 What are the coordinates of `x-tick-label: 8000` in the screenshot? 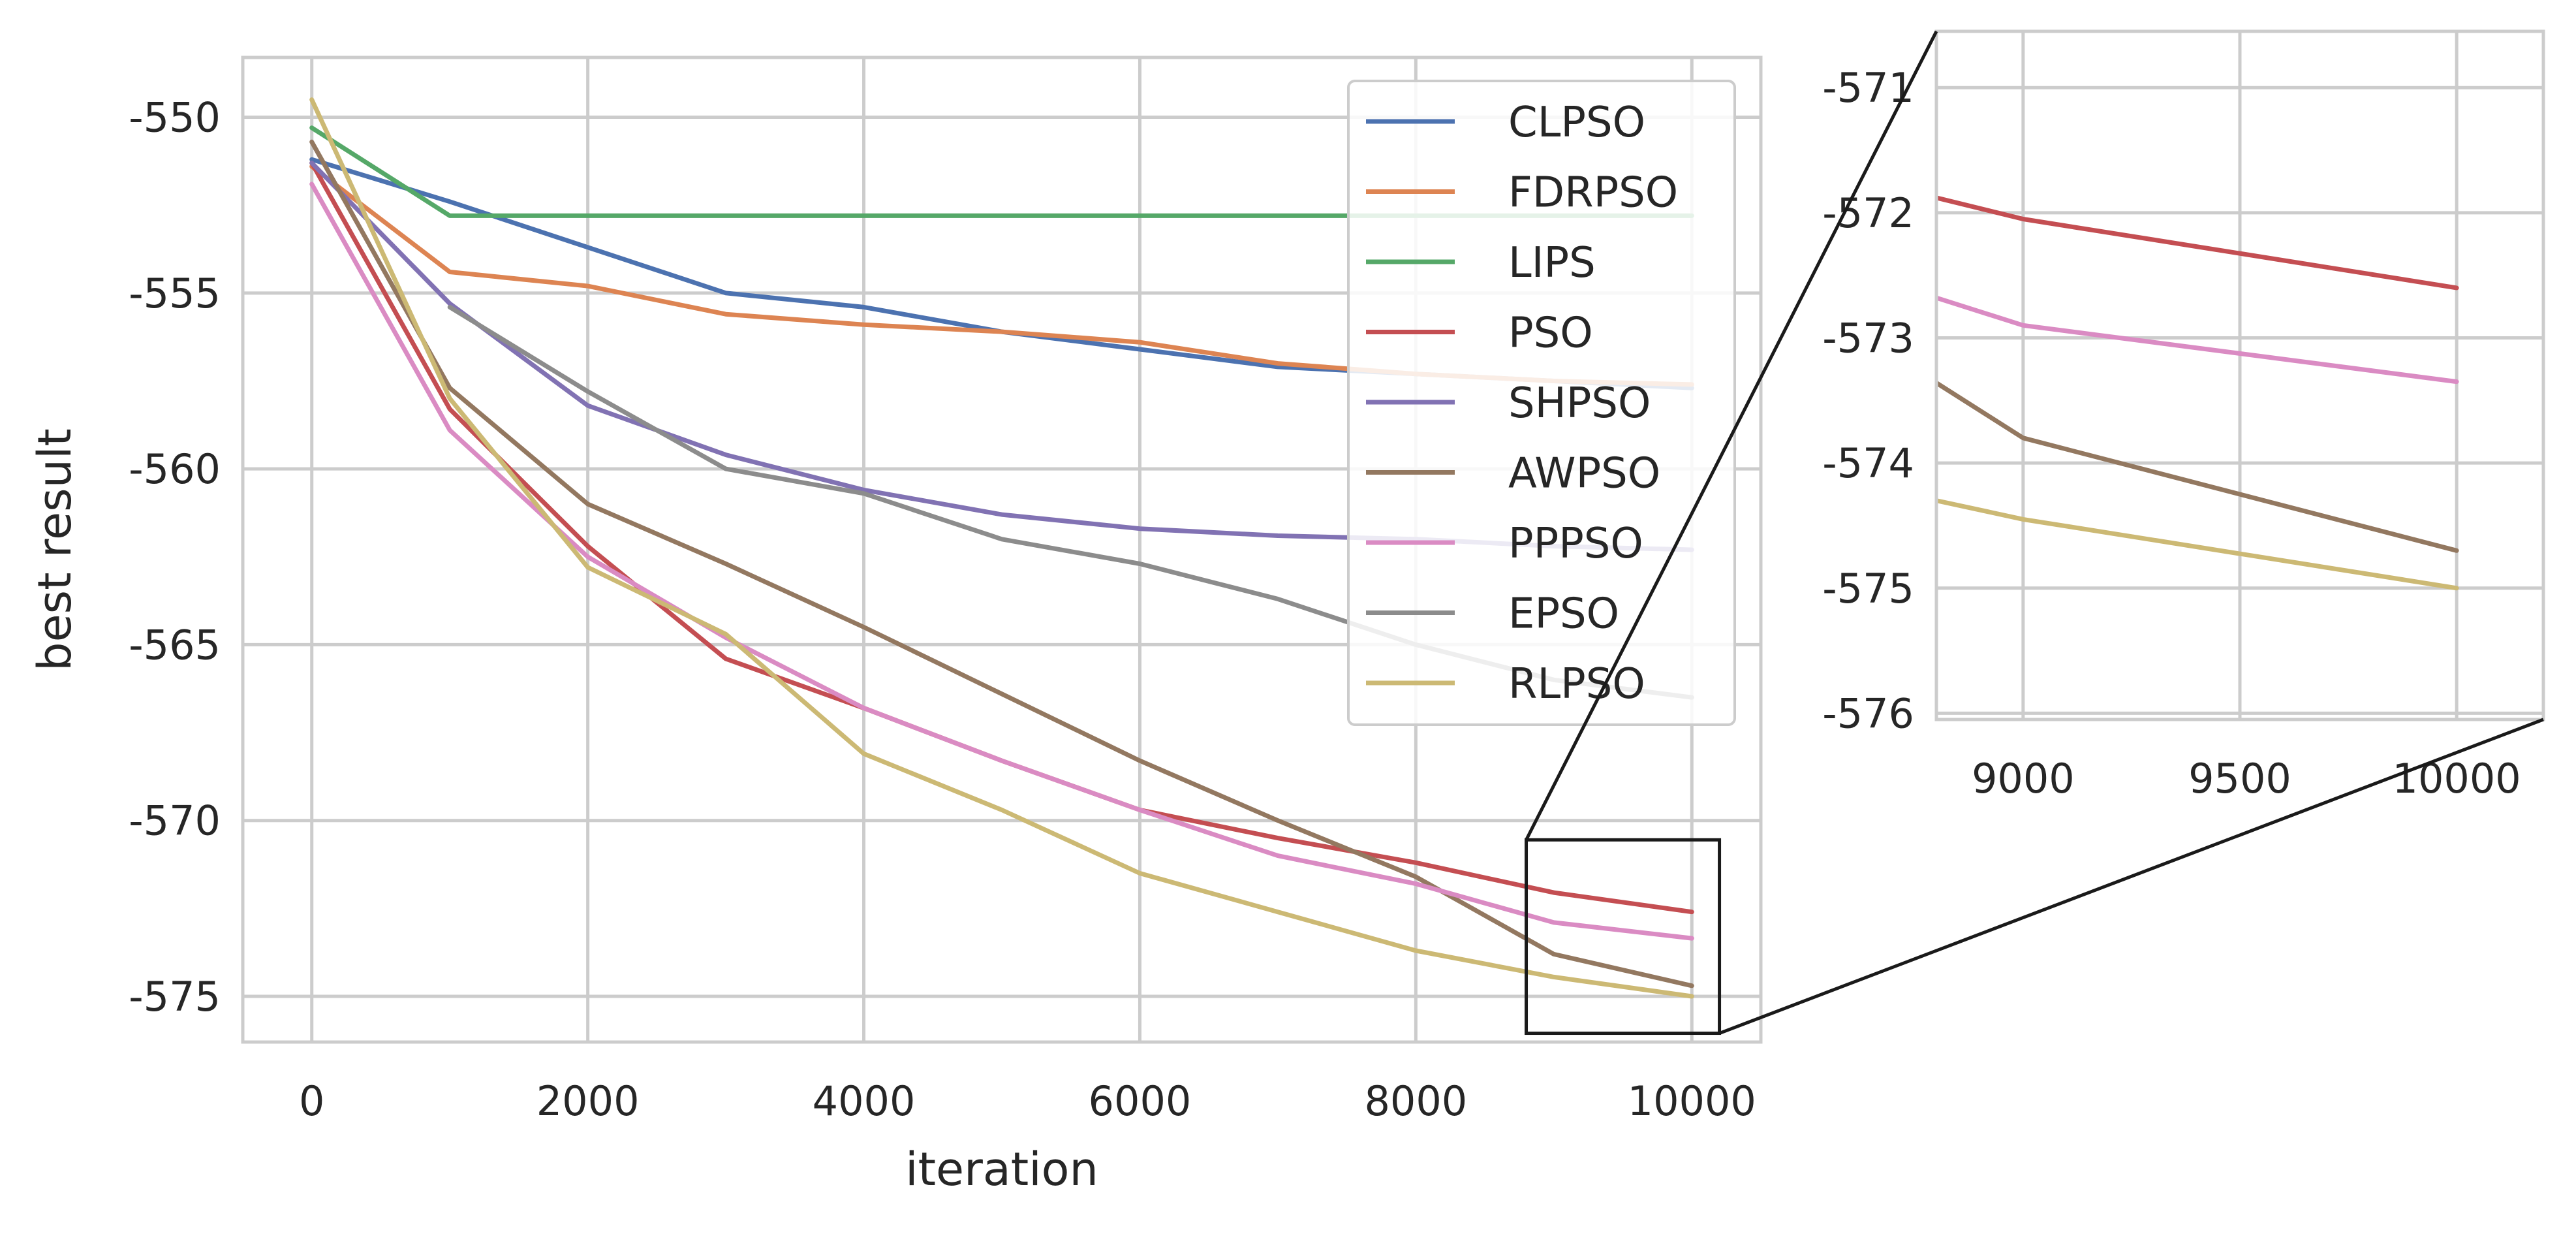 It's located at (1415, 1101).